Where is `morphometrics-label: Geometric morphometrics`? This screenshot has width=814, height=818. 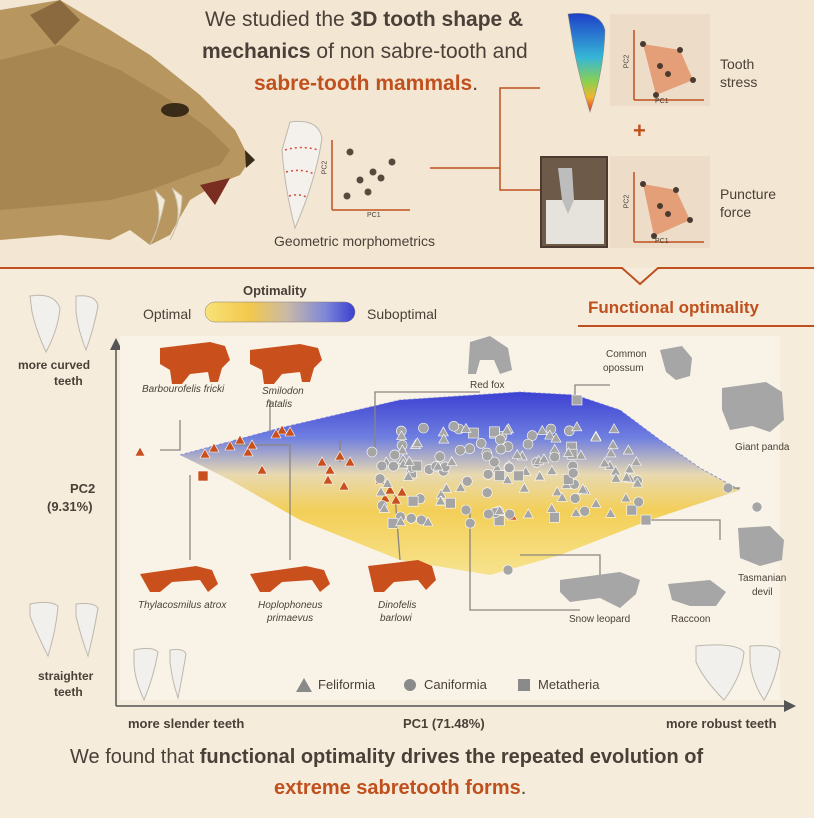
morphometrics-label: Geometric morphometrics is located at coordinates (355, 241).